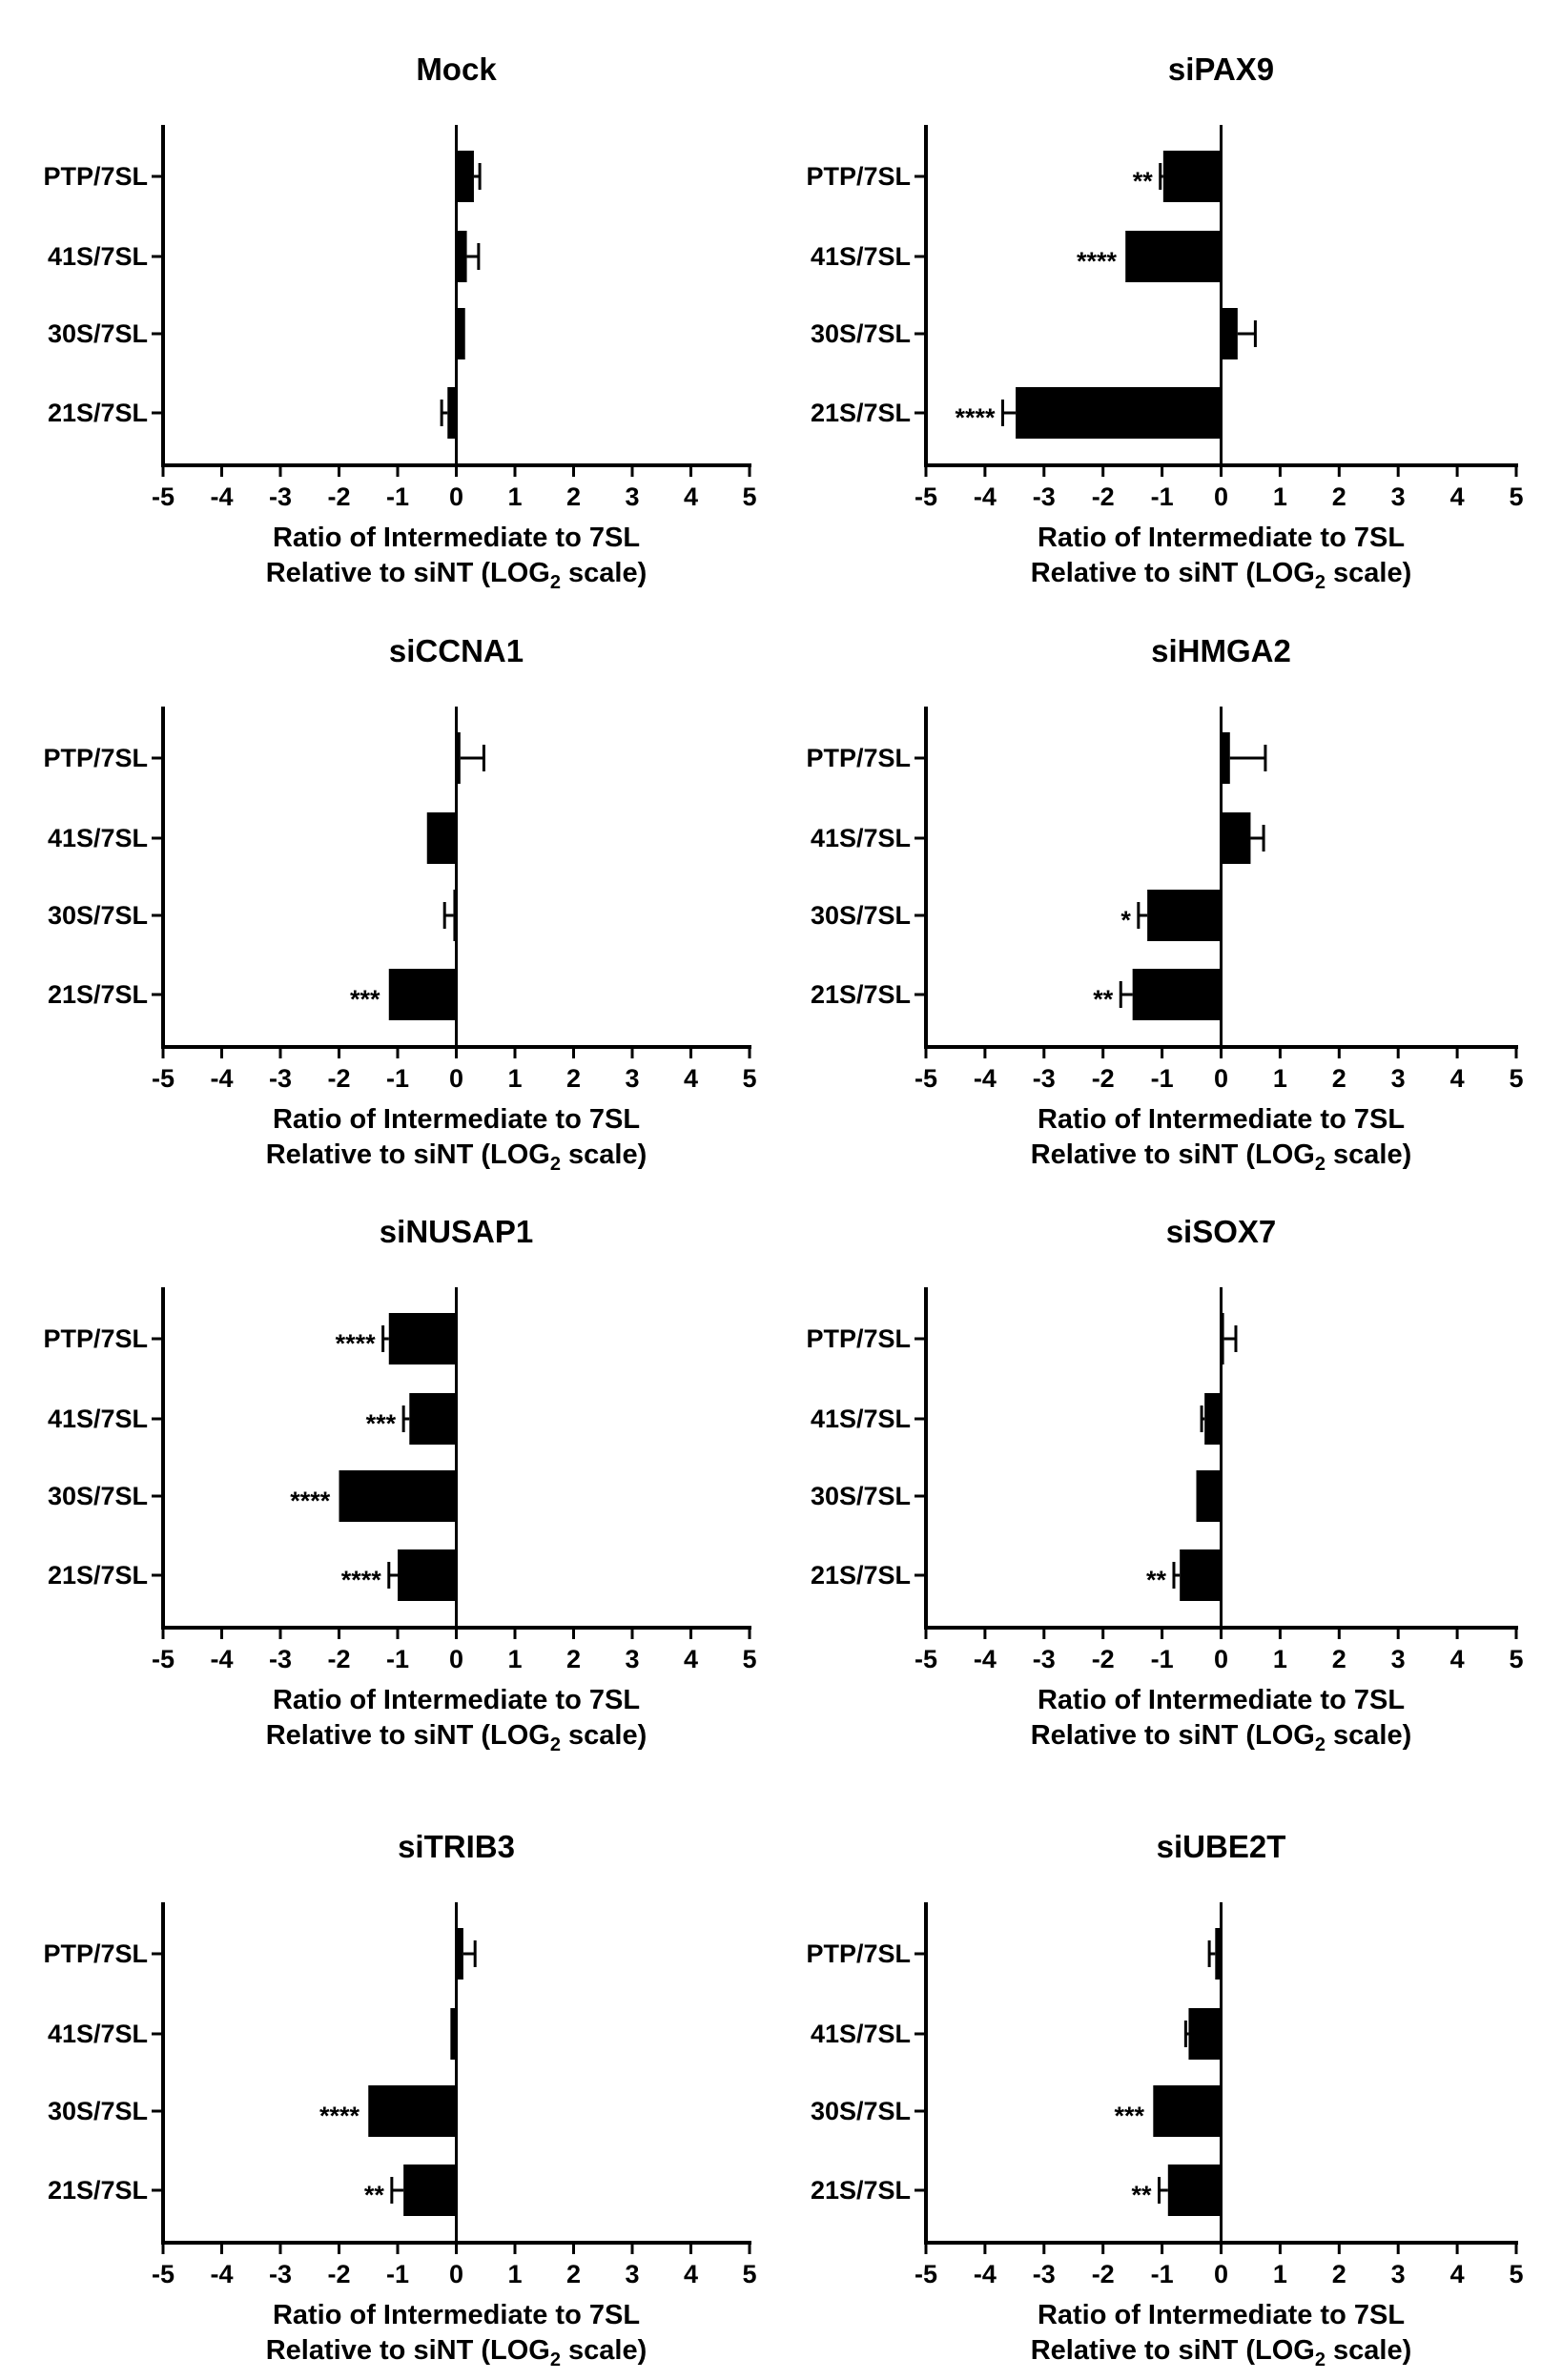 The width and height of the screenshot is (1562, 2380). What do you see at coordinates (1221, 69) in the screenshot?
I see `chart-title: siPAX9` at bounding box center [1221, 69].